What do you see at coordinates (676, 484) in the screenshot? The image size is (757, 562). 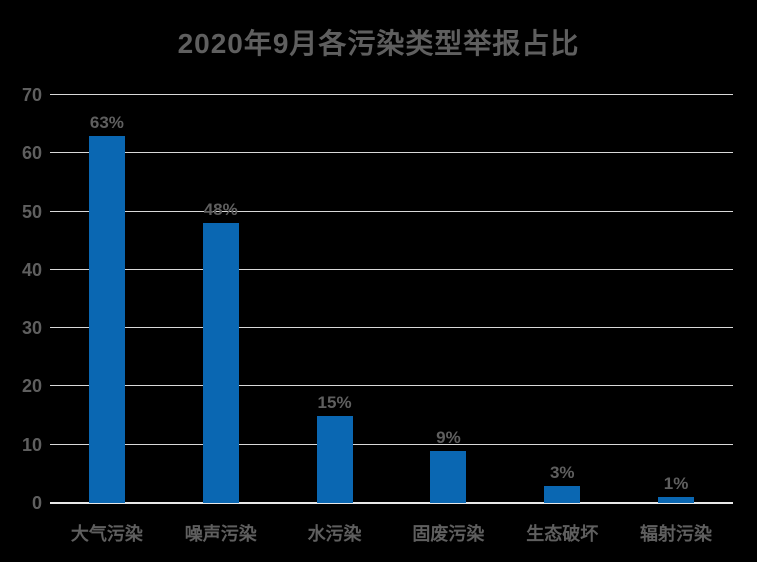 I see `data-label-6: 1%` at bounding box center [676, 484].